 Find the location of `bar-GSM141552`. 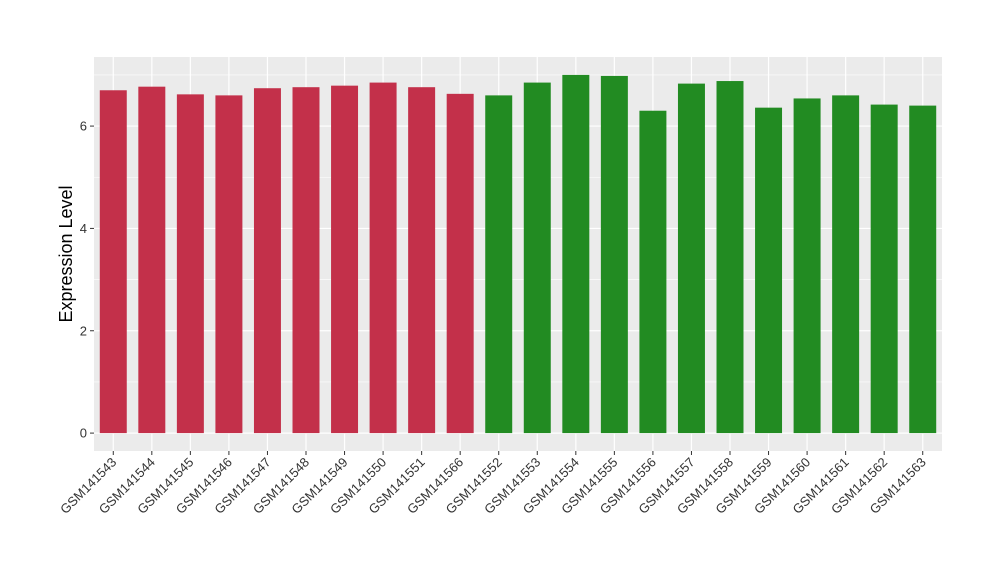

bar-GSM141552 is located at coordinates (499, 264).